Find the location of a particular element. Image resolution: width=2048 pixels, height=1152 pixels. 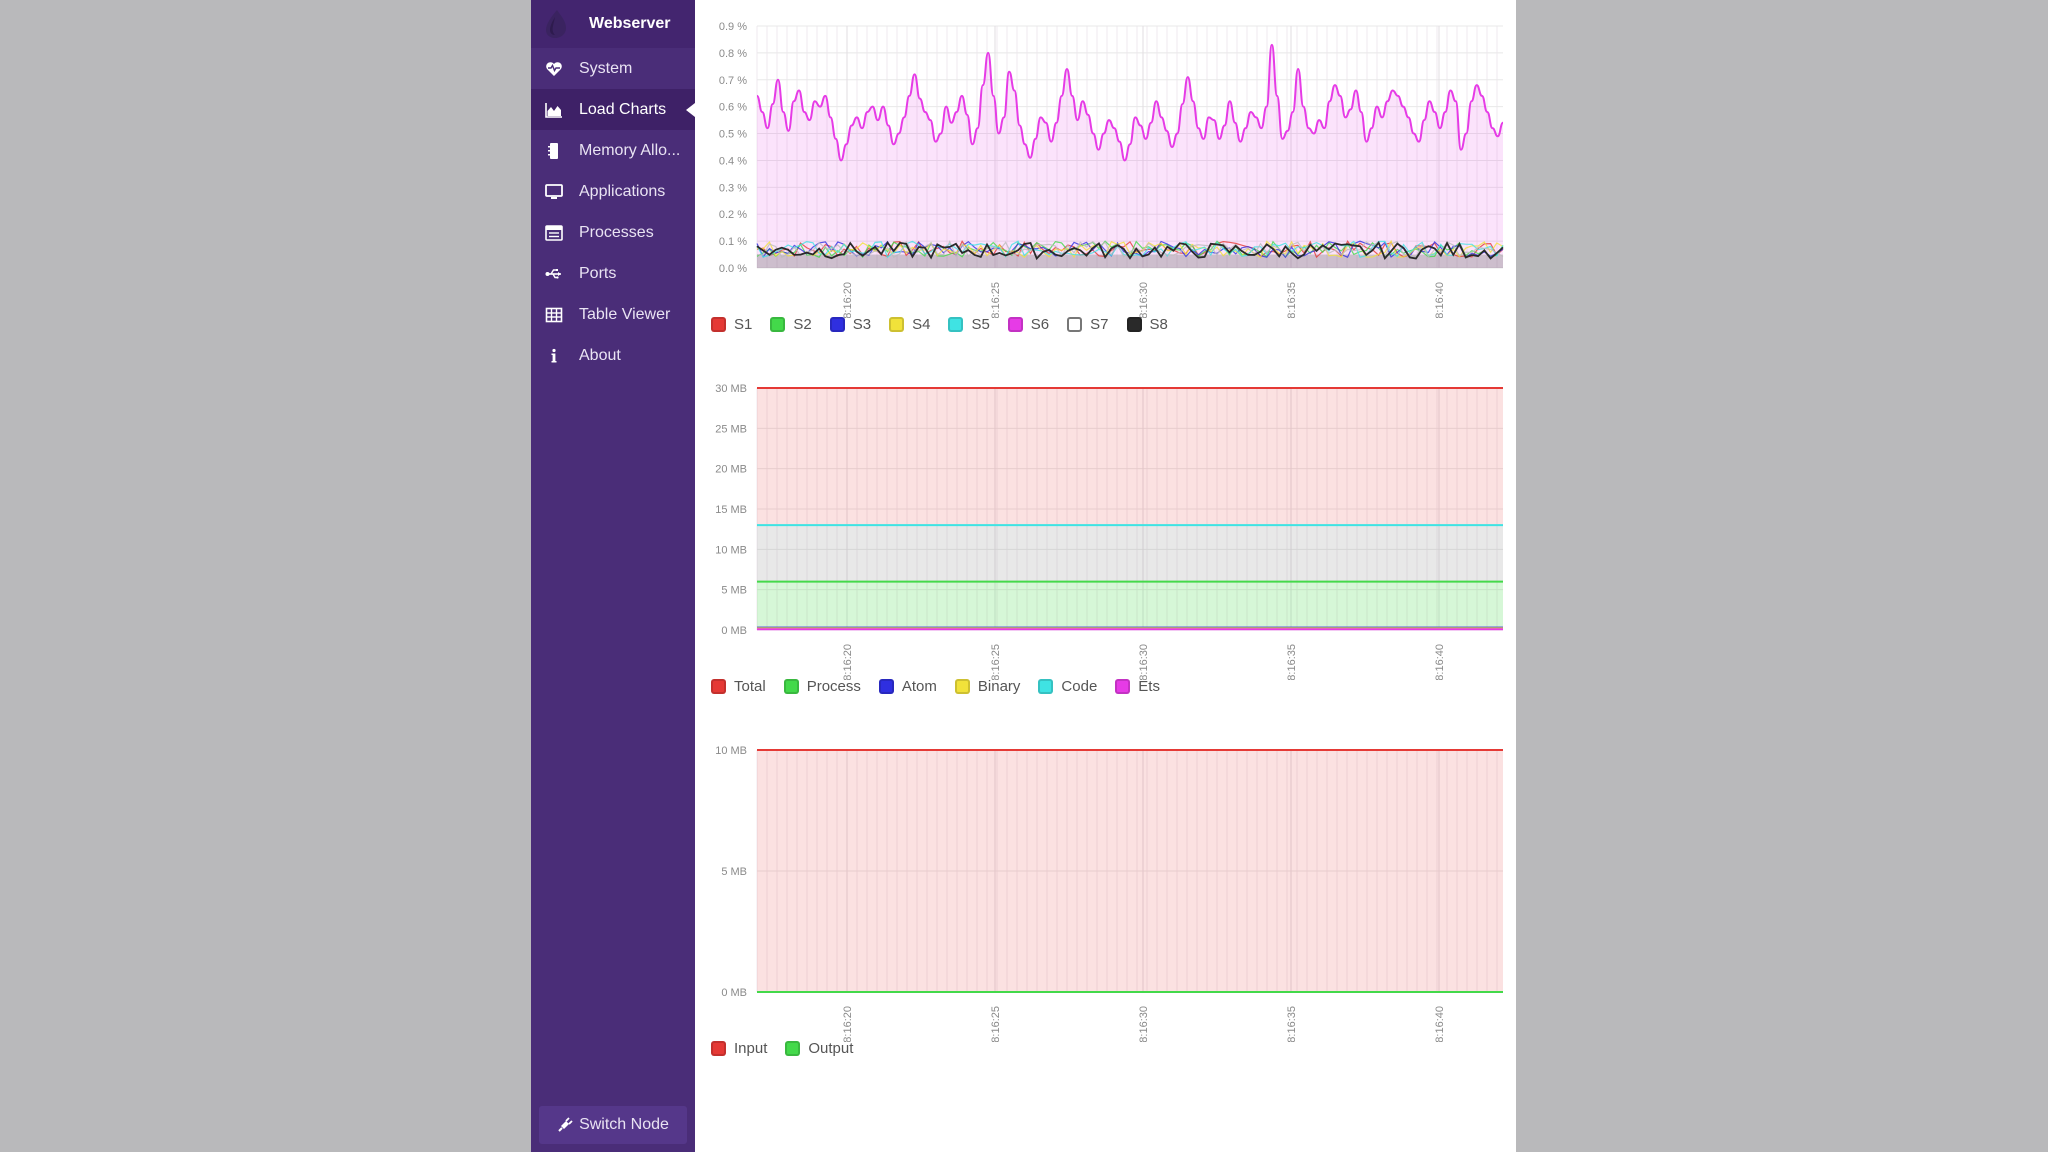

y-tick-label: 0.6 % is located at coordinates (733, 108).